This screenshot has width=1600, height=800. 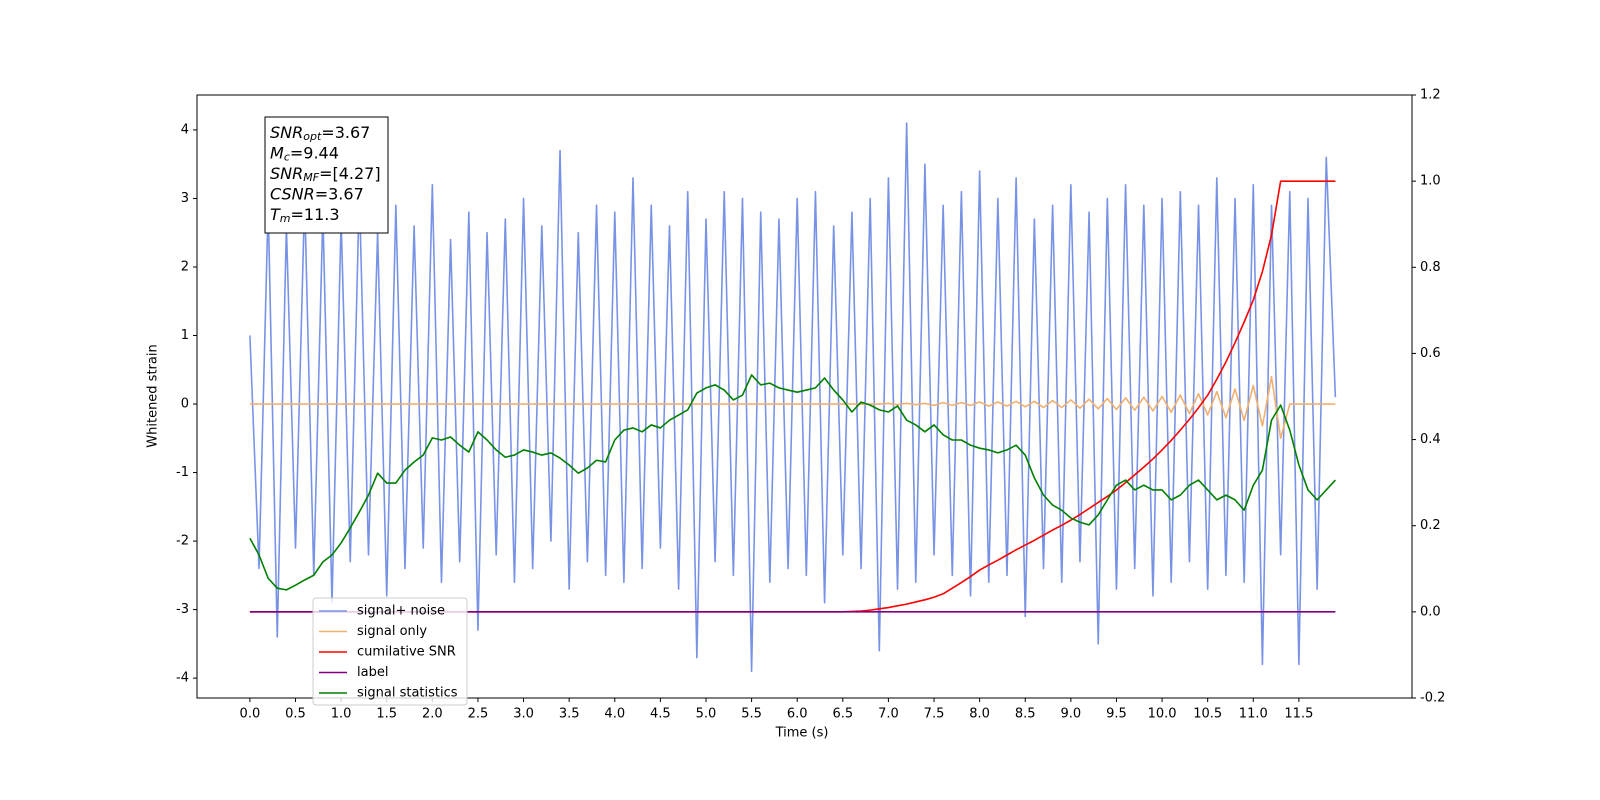 What do you see at coordinates (407, 693) in the screenshot?
I see `legend-label: signal statistics` at bounding box center [407, 693].